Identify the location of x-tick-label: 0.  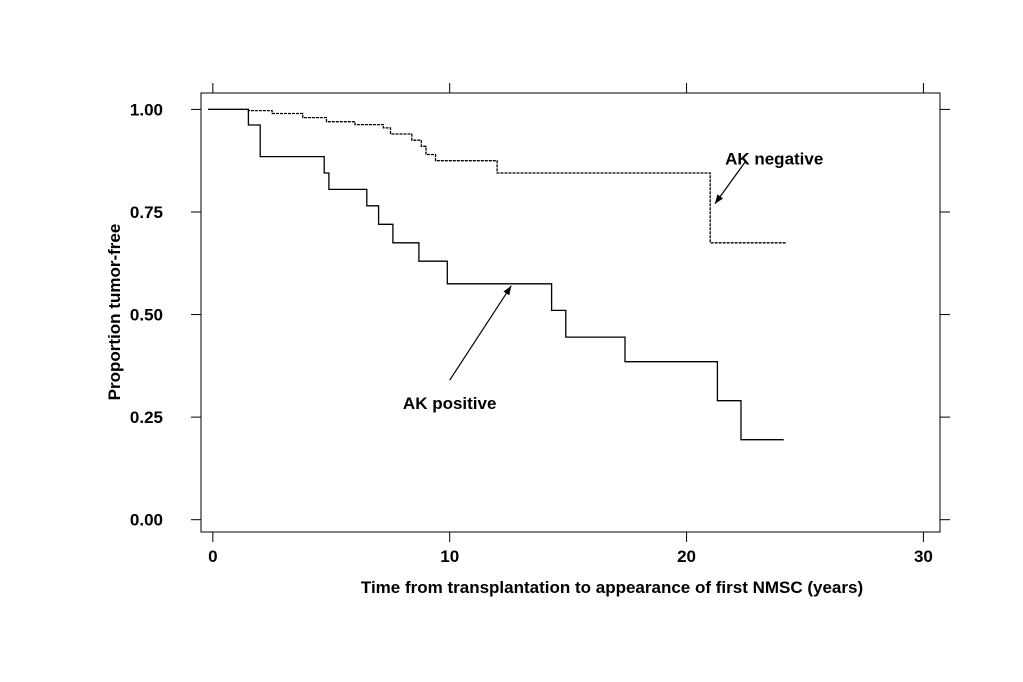
(212, 556).